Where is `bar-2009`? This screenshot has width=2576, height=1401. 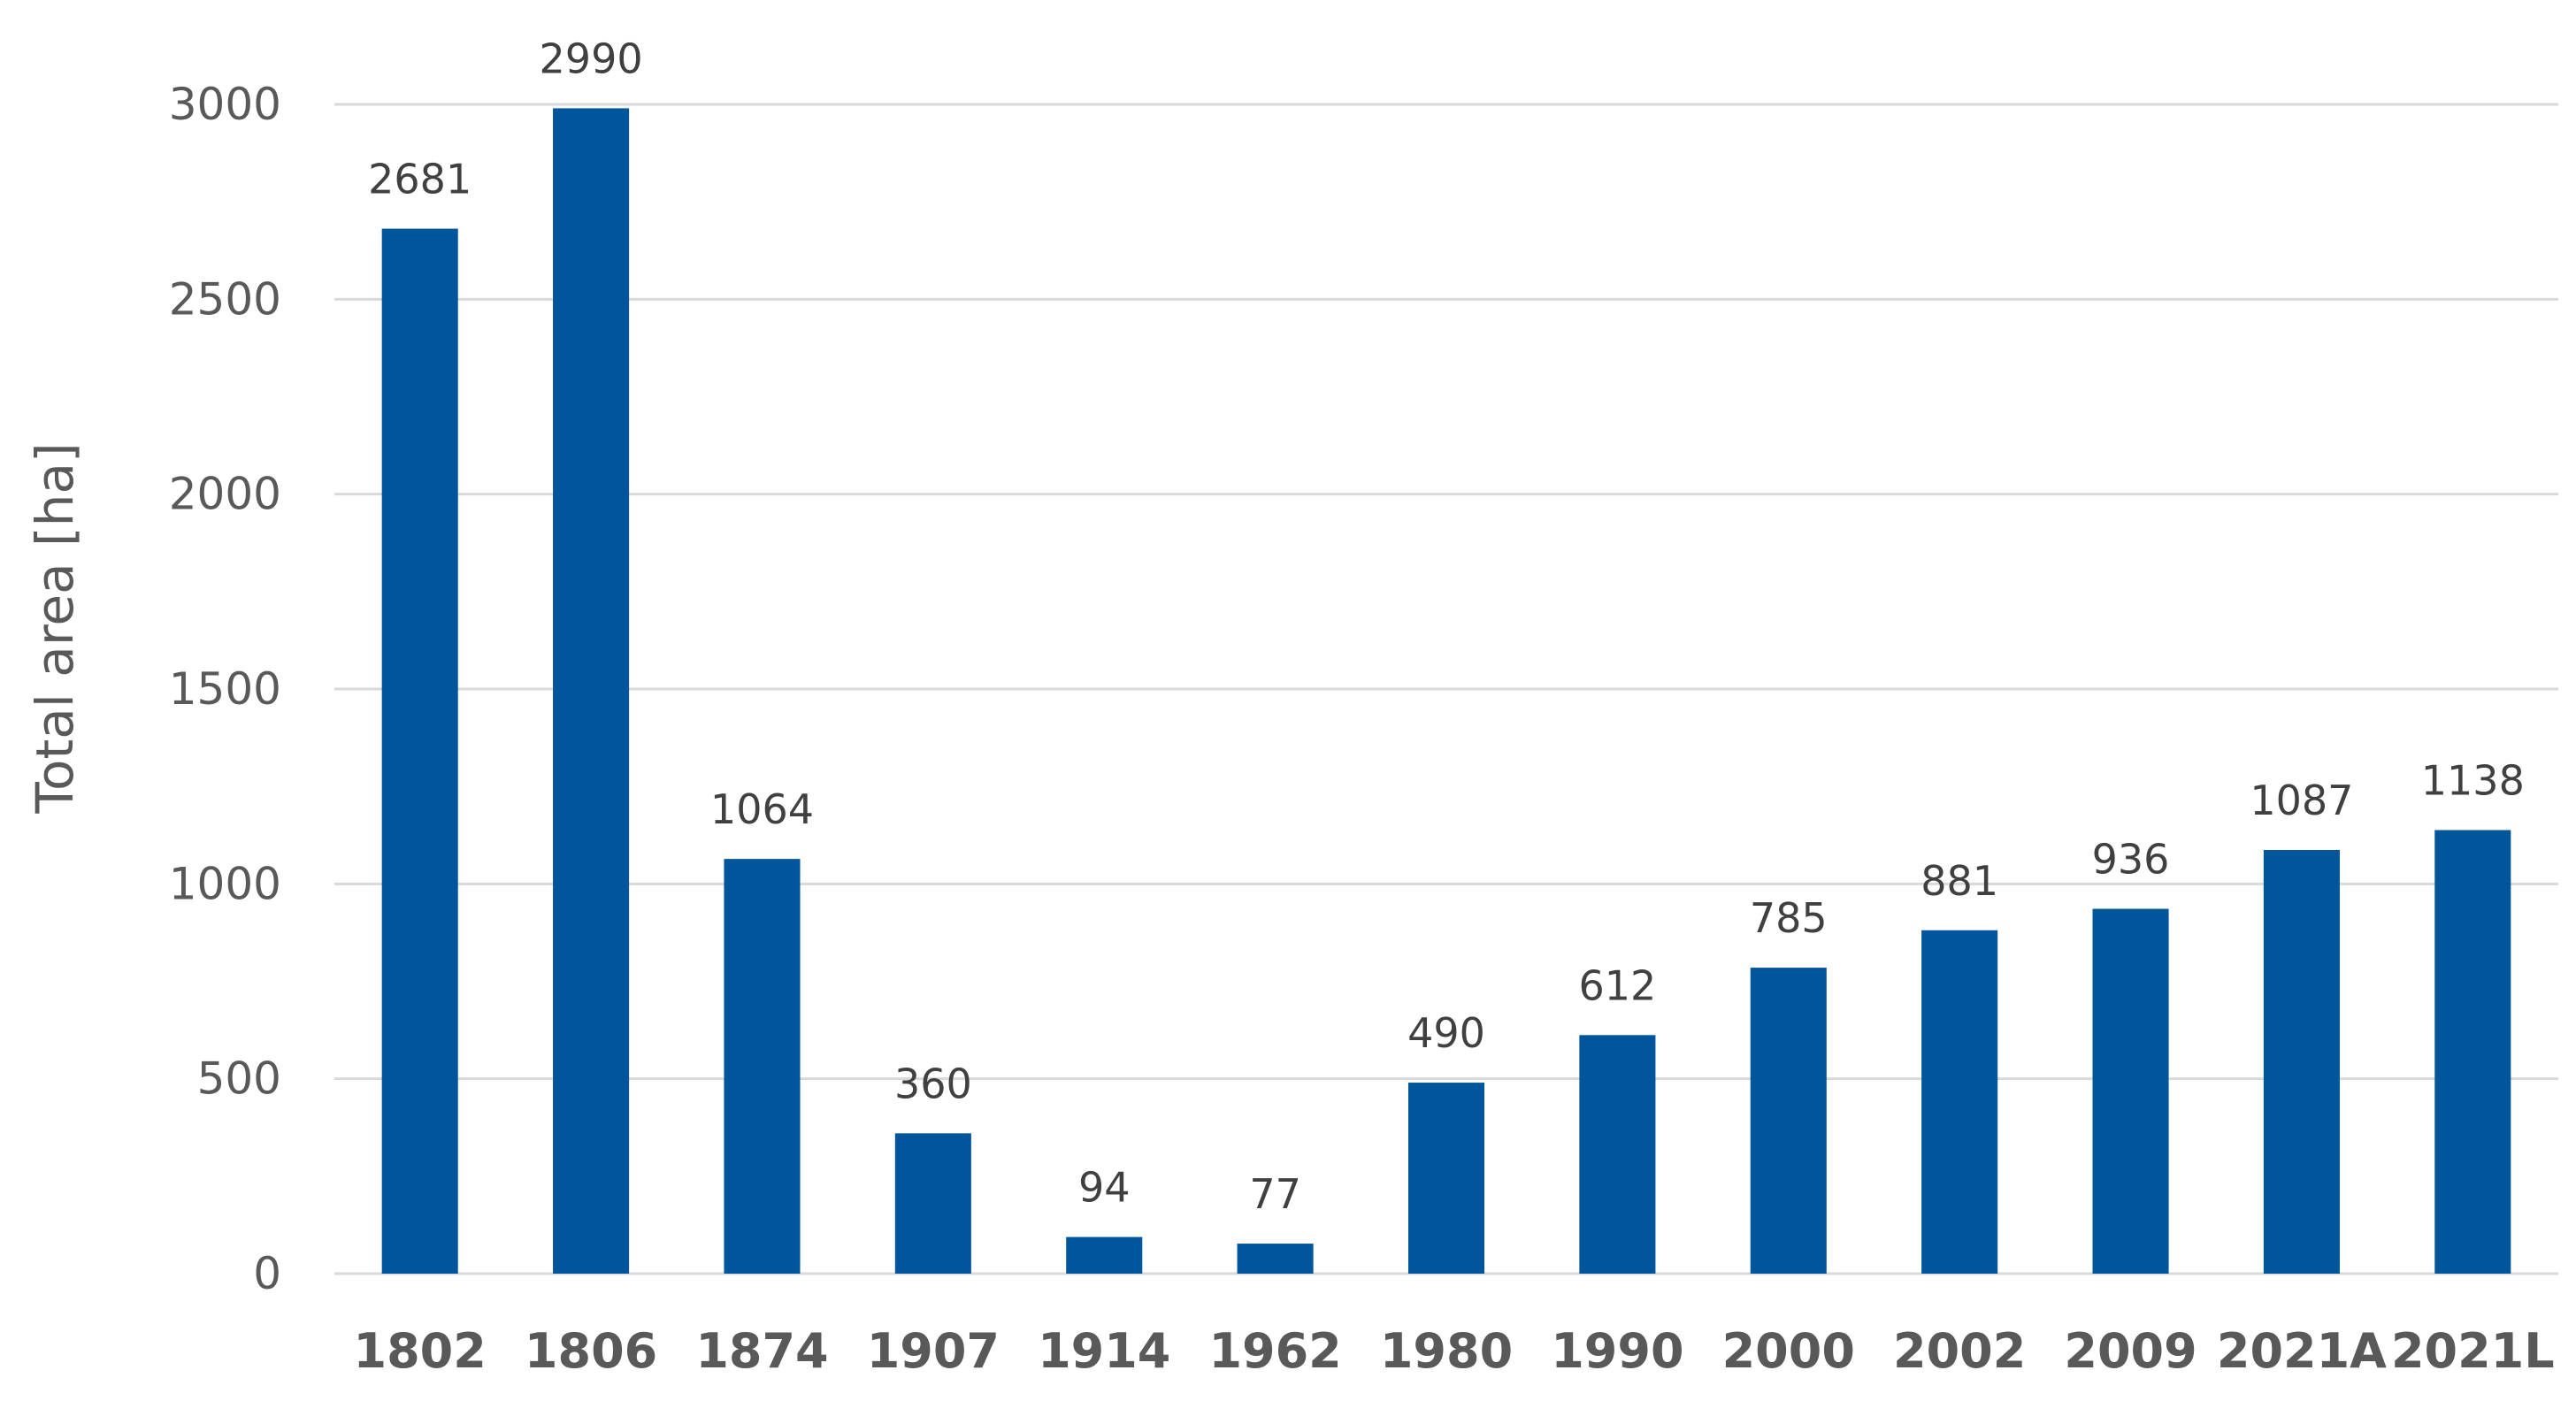
bar-2009 is located at coordinates (2130, 1091).